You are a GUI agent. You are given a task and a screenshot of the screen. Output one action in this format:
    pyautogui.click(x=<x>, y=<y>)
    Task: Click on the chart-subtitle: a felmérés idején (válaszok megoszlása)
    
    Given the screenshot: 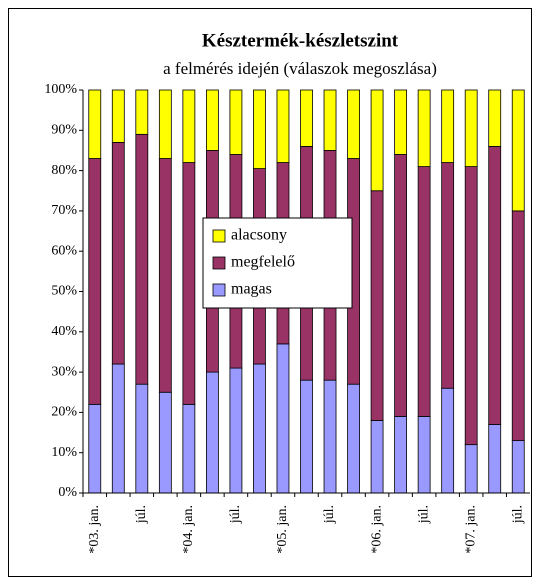 What is the action you would take?
    pyautogui.click(x=300, y=68)
    